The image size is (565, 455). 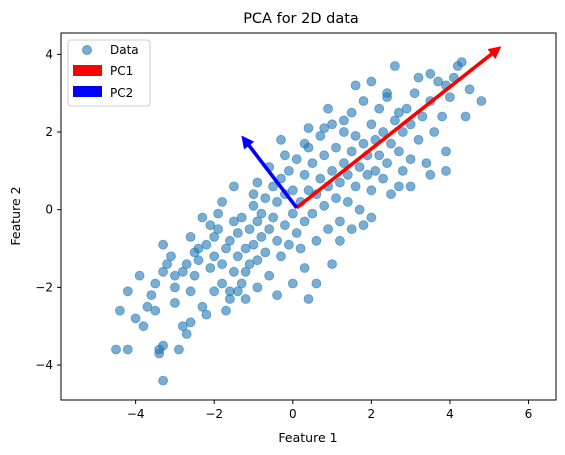 I want to click on legend: Data PC1 PC2, so click(x=109, y=73).